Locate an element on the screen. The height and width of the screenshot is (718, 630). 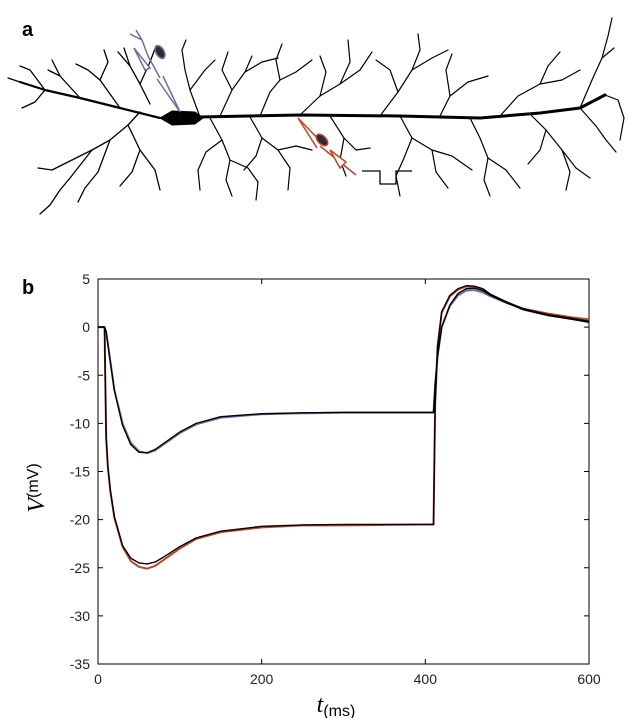
x-tick-label: 400 is located at coordinates (426, 679).